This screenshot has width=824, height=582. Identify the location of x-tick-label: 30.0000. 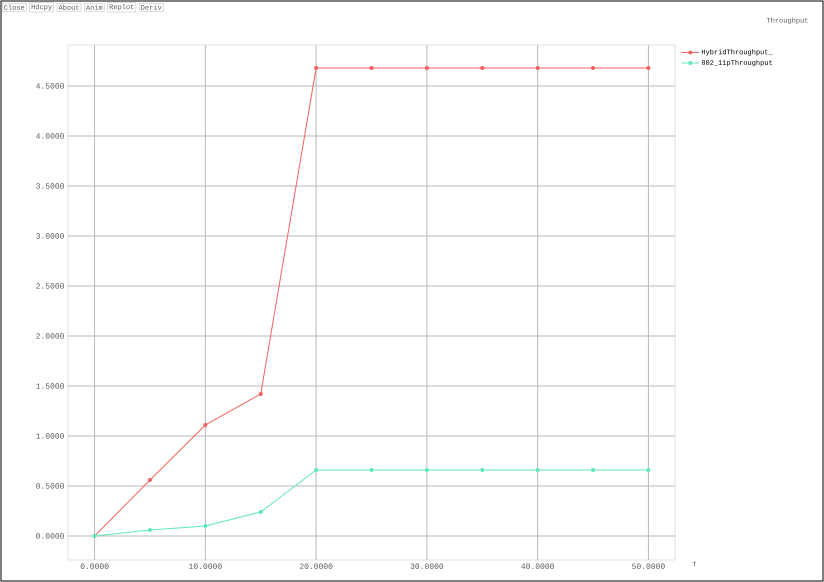
(427, 566).